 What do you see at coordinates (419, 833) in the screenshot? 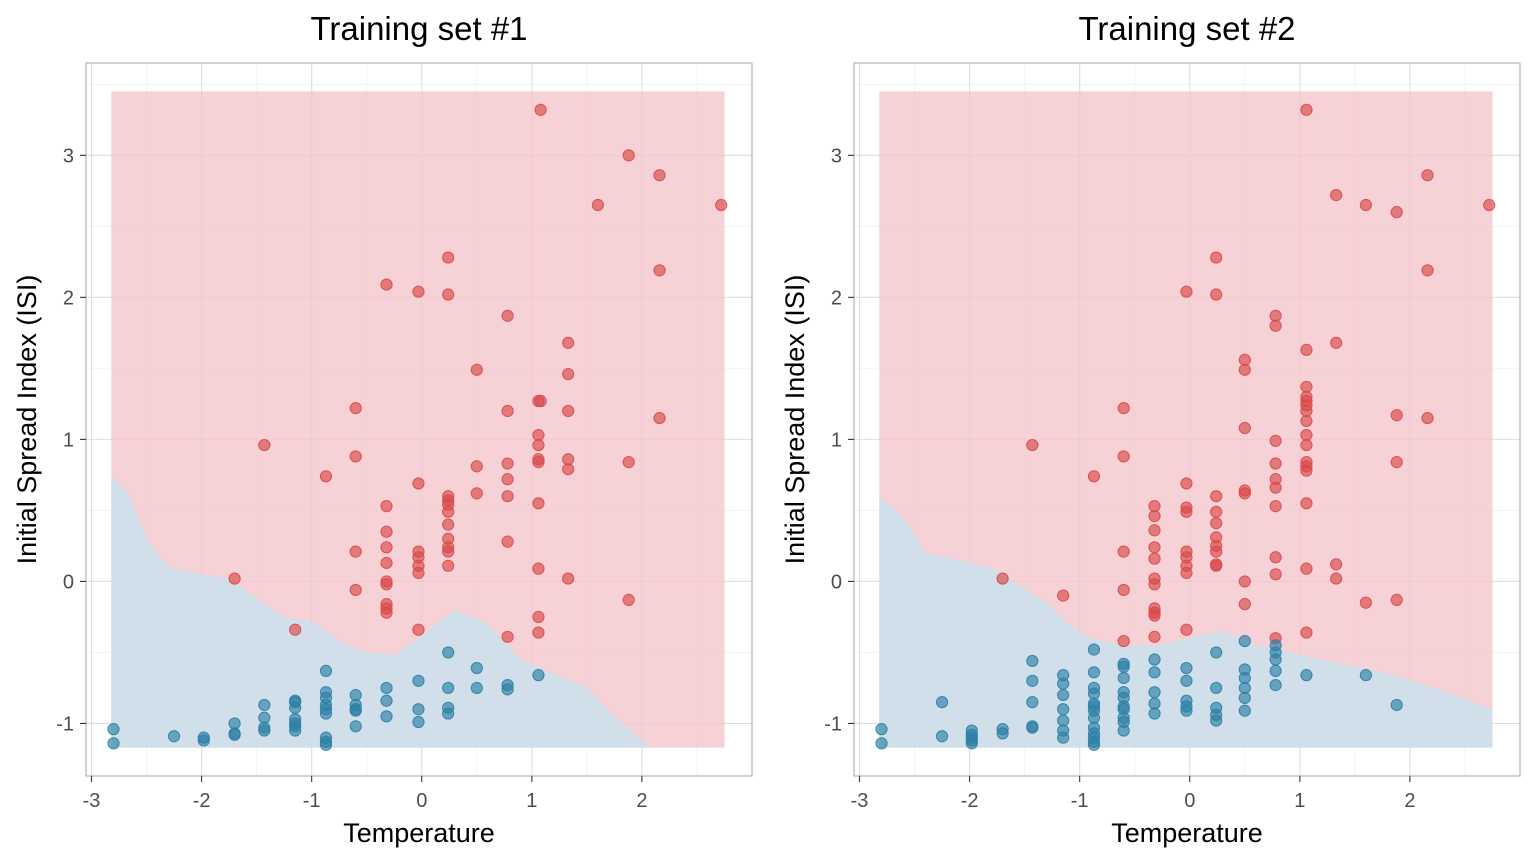
I see `x-axis-label: Temperature` at bounding box center [419, 833].